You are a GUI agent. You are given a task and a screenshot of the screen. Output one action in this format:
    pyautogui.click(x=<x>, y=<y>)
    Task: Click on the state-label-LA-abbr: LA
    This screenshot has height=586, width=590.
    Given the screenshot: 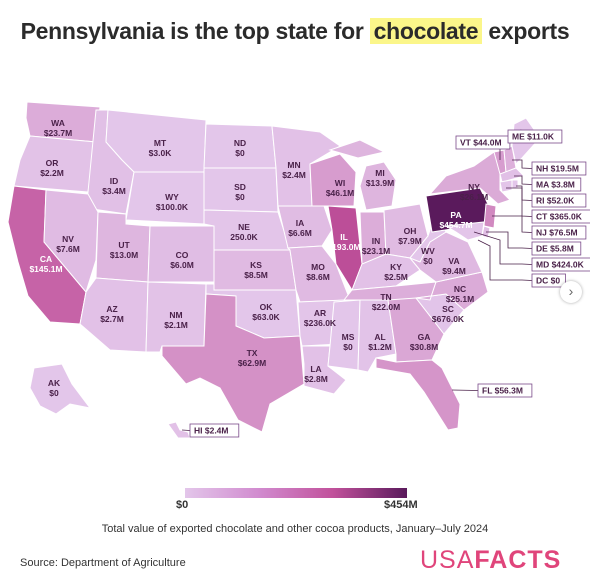 What is the action you would take?
    pyautogui.click(x=315, y=369)
    